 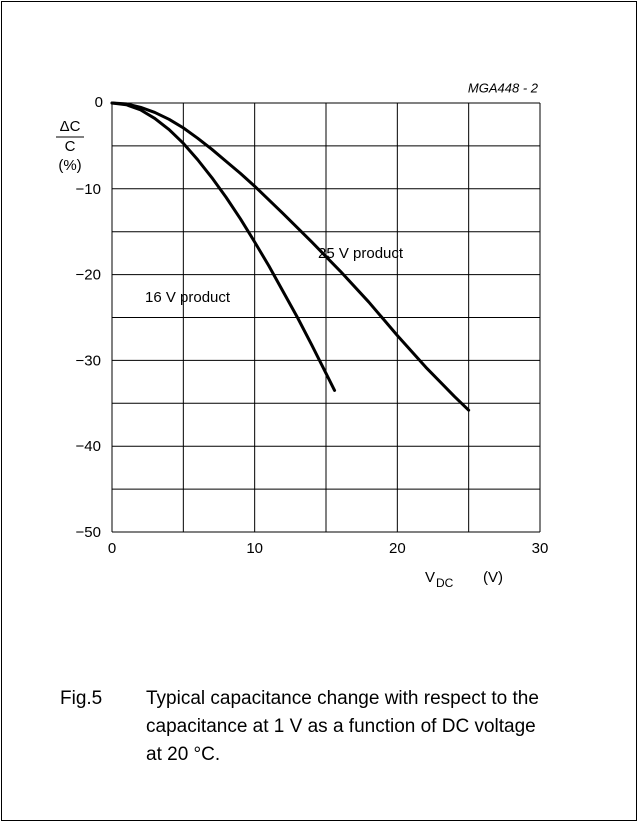 What do you see at coordinates (99, 102) in the screenshot?
I see `y-tick-label: 0` at bounding box center [99, 102].